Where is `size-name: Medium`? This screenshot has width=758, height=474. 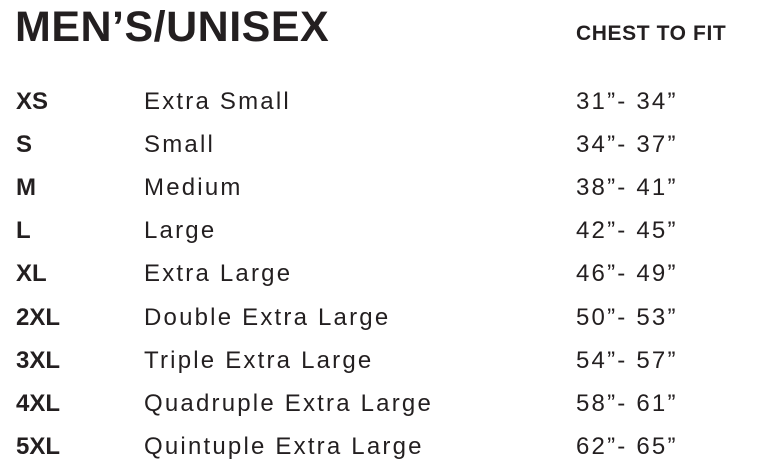
size-name: Medium is located at coordinates (193, 188).